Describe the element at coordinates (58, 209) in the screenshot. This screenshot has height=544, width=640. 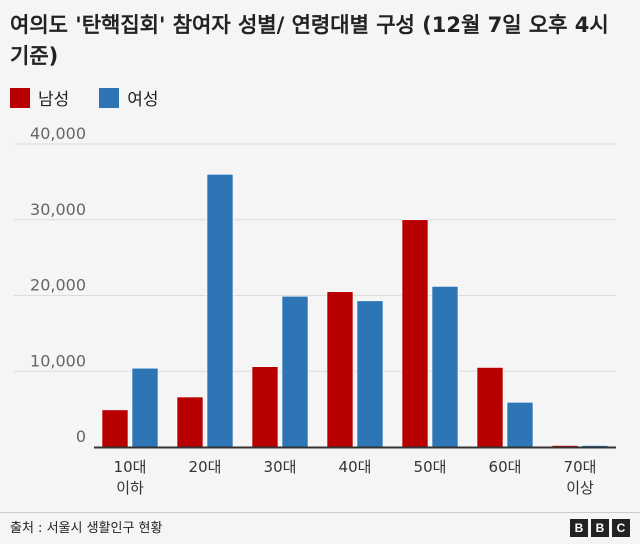
I see `y-tick-label: 30,000` at that location.